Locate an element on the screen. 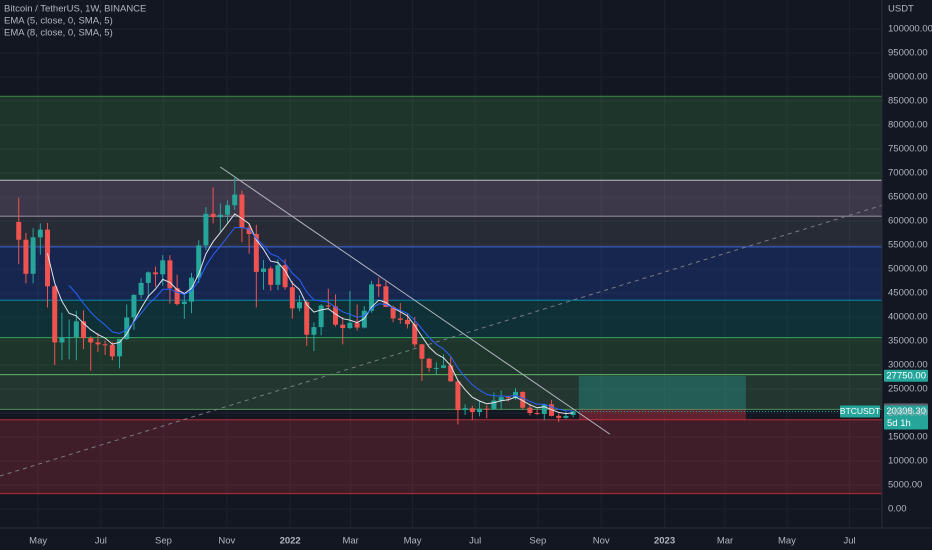  y-tick-label: 80000.00 is located at coordinates (908, 125).